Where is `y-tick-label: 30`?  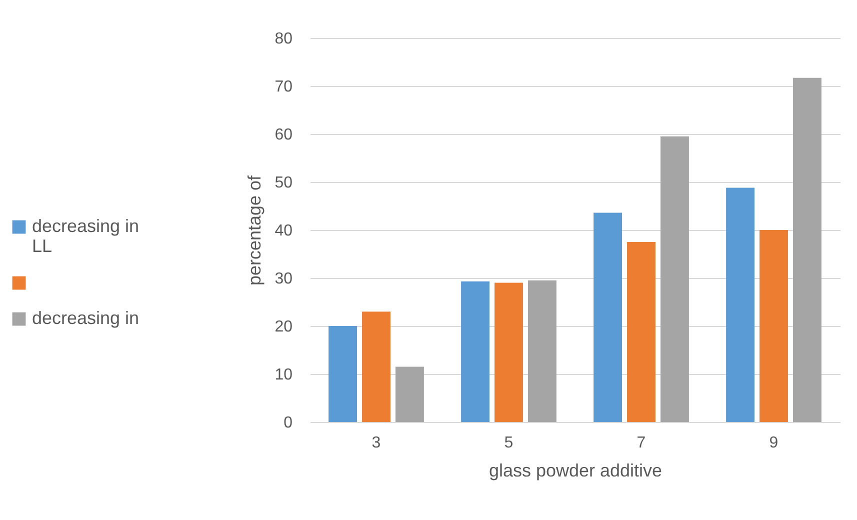
y-tick-label: 30 is located at coordinates (283, 279).